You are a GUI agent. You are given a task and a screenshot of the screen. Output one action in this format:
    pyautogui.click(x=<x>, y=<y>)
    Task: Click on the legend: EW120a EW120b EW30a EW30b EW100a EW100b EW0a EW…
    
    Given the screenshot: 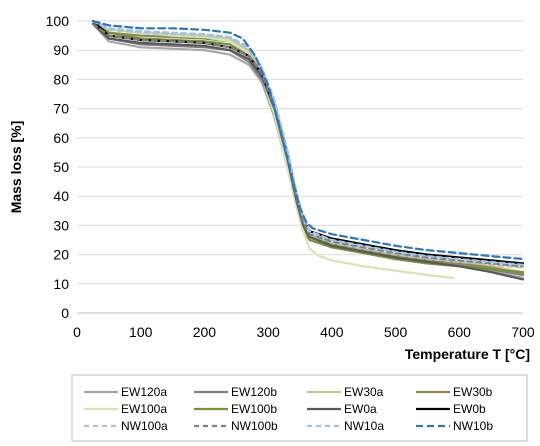 What is the action you would take?
    pyautogui.click(x=299, y=408)
    